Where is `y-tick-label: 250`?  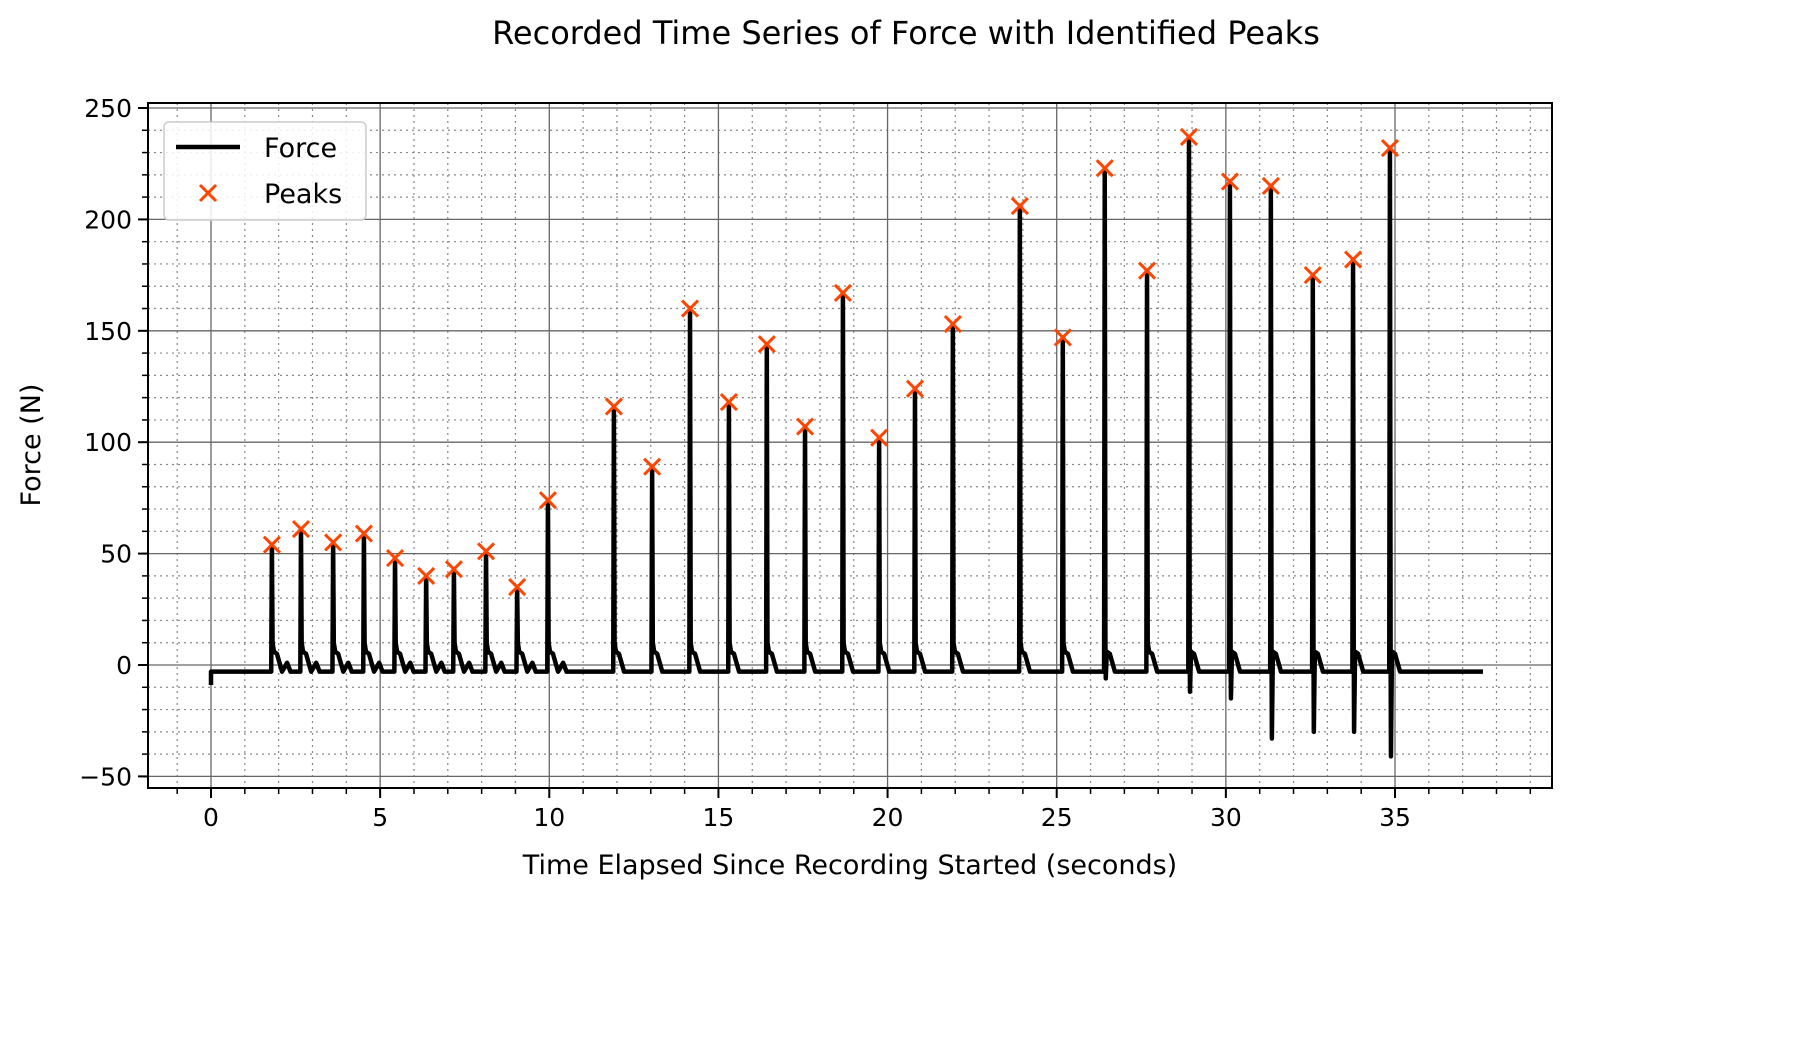
y-tick-label: 250 is located at coordinates (108, 108).